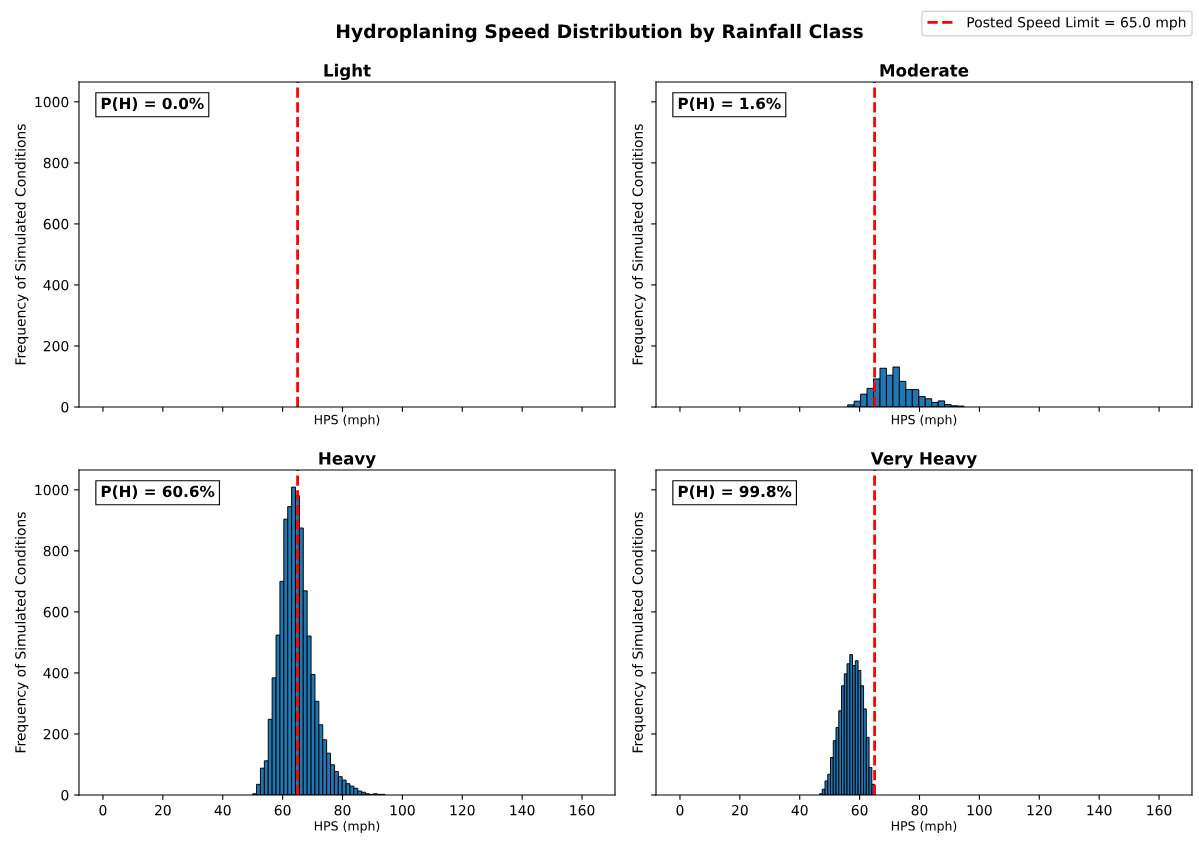 The width and height of the screenshot is (1199, 848). Describe the element at coordinates (347, 72) in the screenshot. I see `chart-title: Light` at that location.